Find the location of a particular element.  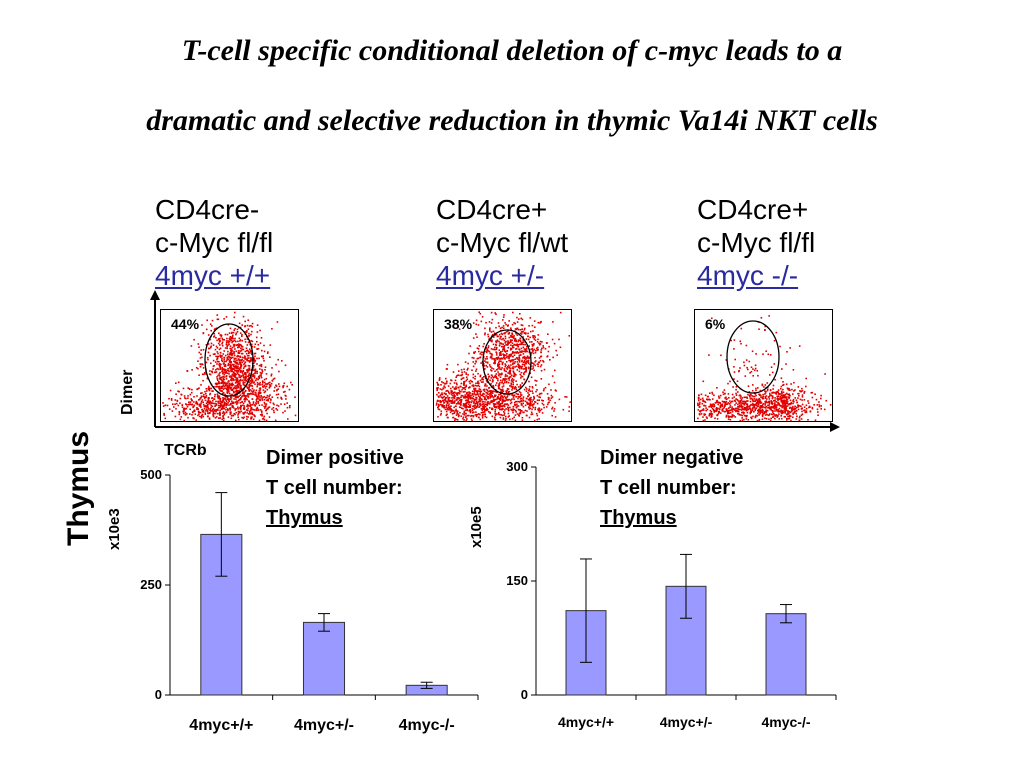

chart-title-line: Dimer negative is located at coordinates (672, 458).